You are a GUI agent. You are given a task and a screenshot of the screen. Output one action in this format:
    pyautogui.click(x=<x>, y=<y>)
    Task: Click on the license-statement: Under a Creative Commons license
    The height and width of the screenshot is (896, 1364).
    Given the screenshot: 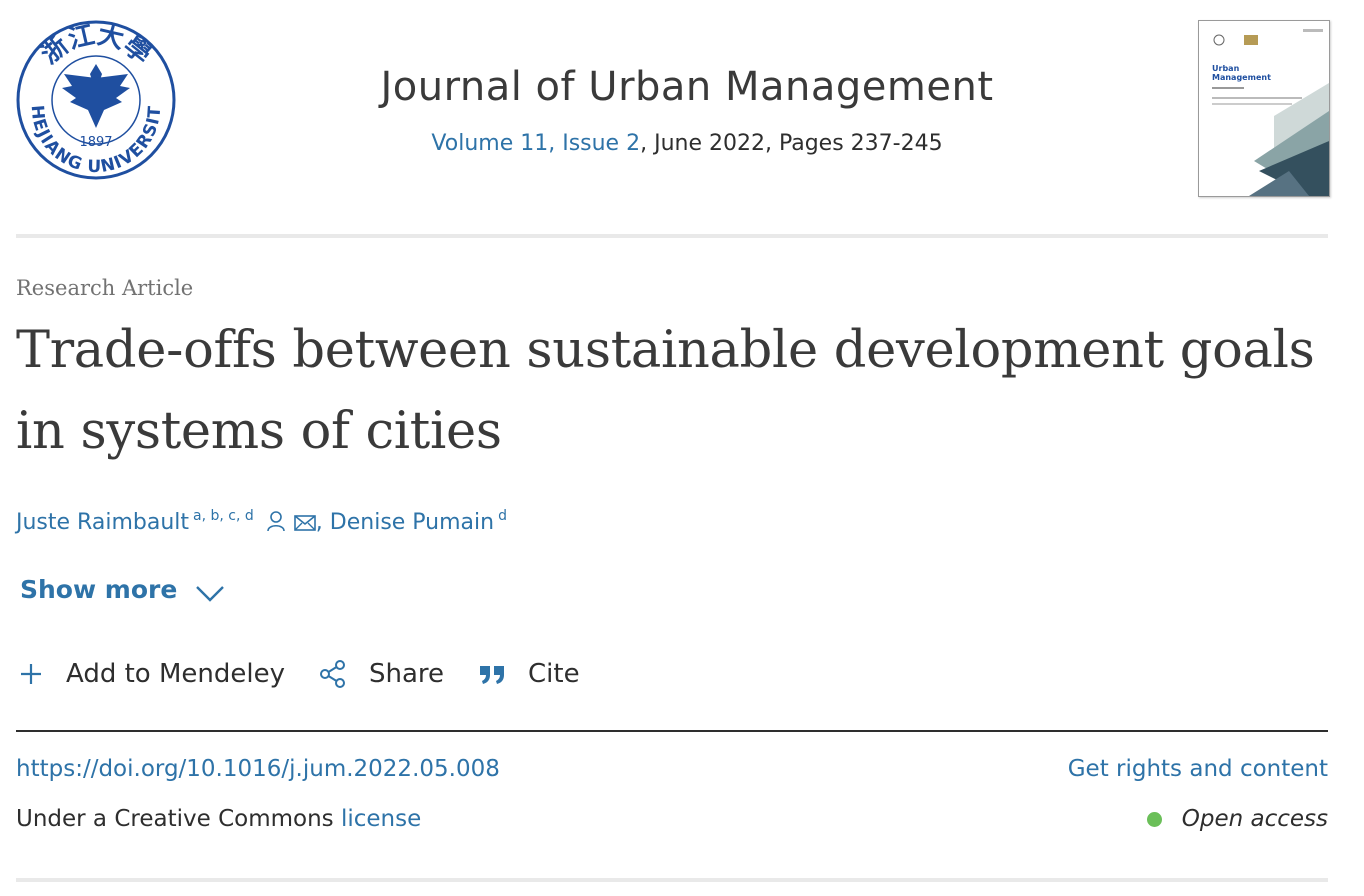 What is the action you would take?
    pyautogui.click(x=218, y=819)
    